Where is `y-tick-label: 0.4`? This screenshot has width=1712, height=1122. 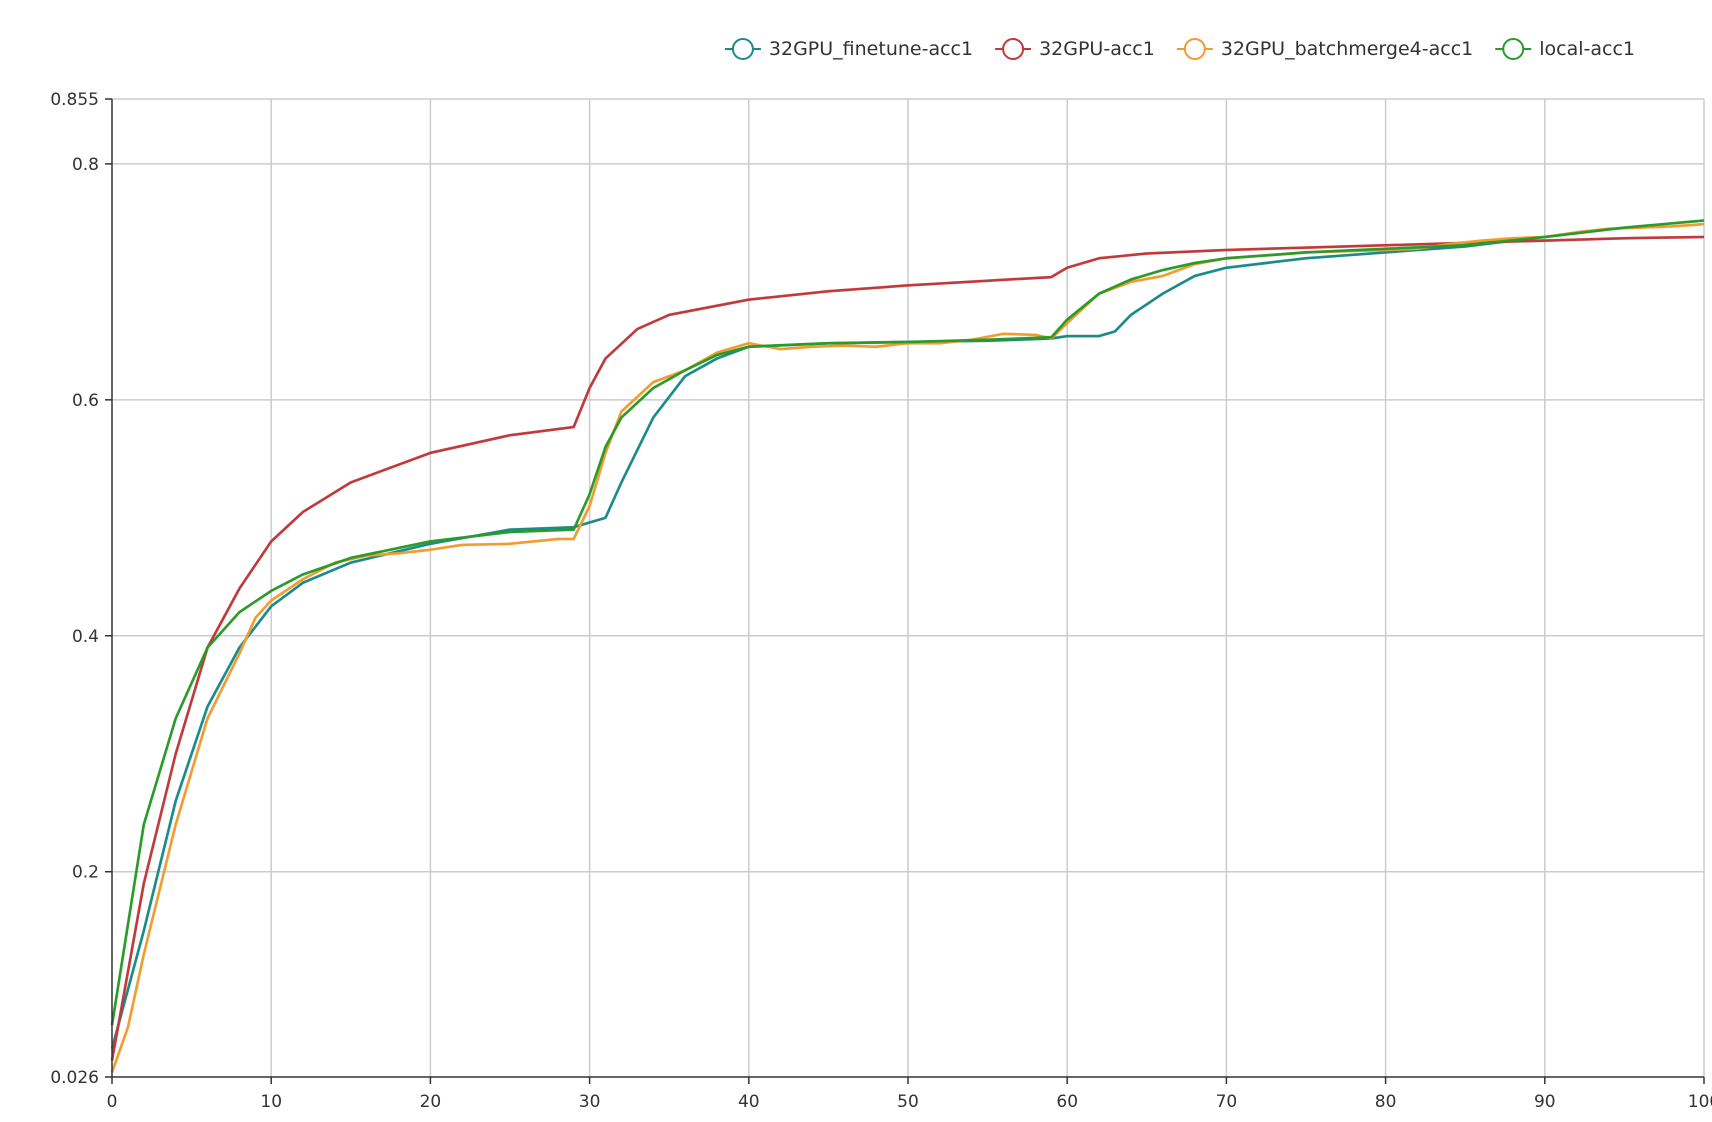
y-tick-label: 0.4 is located at coordinates (85, 637).